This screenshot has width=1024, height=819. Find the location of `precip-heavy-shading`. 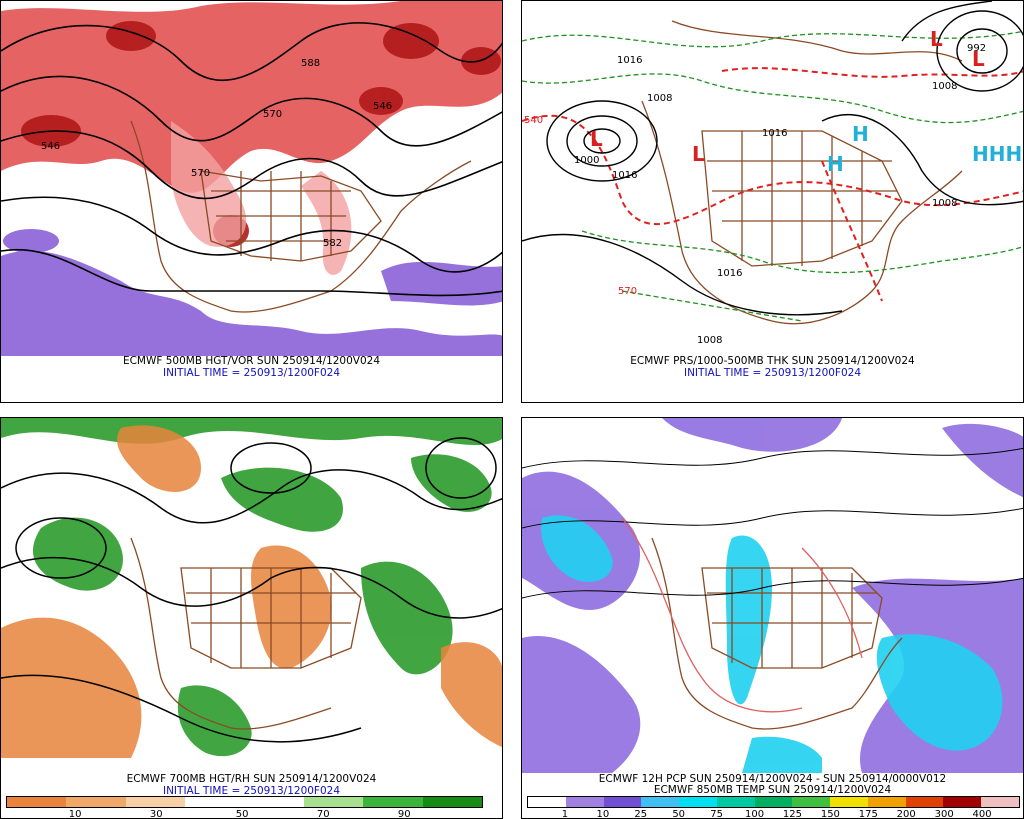

precip-heavy-shading is located at coordinates (772, 644).